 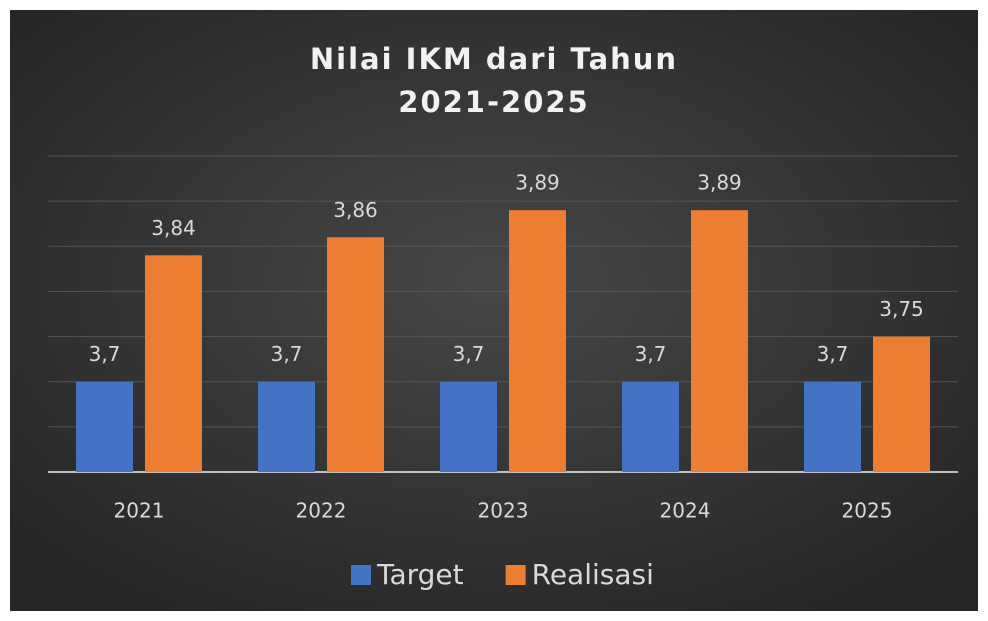 I want to click on chart-title: Nilai IKM dari Tahun 2021-2025, so click(x=494, y=80).